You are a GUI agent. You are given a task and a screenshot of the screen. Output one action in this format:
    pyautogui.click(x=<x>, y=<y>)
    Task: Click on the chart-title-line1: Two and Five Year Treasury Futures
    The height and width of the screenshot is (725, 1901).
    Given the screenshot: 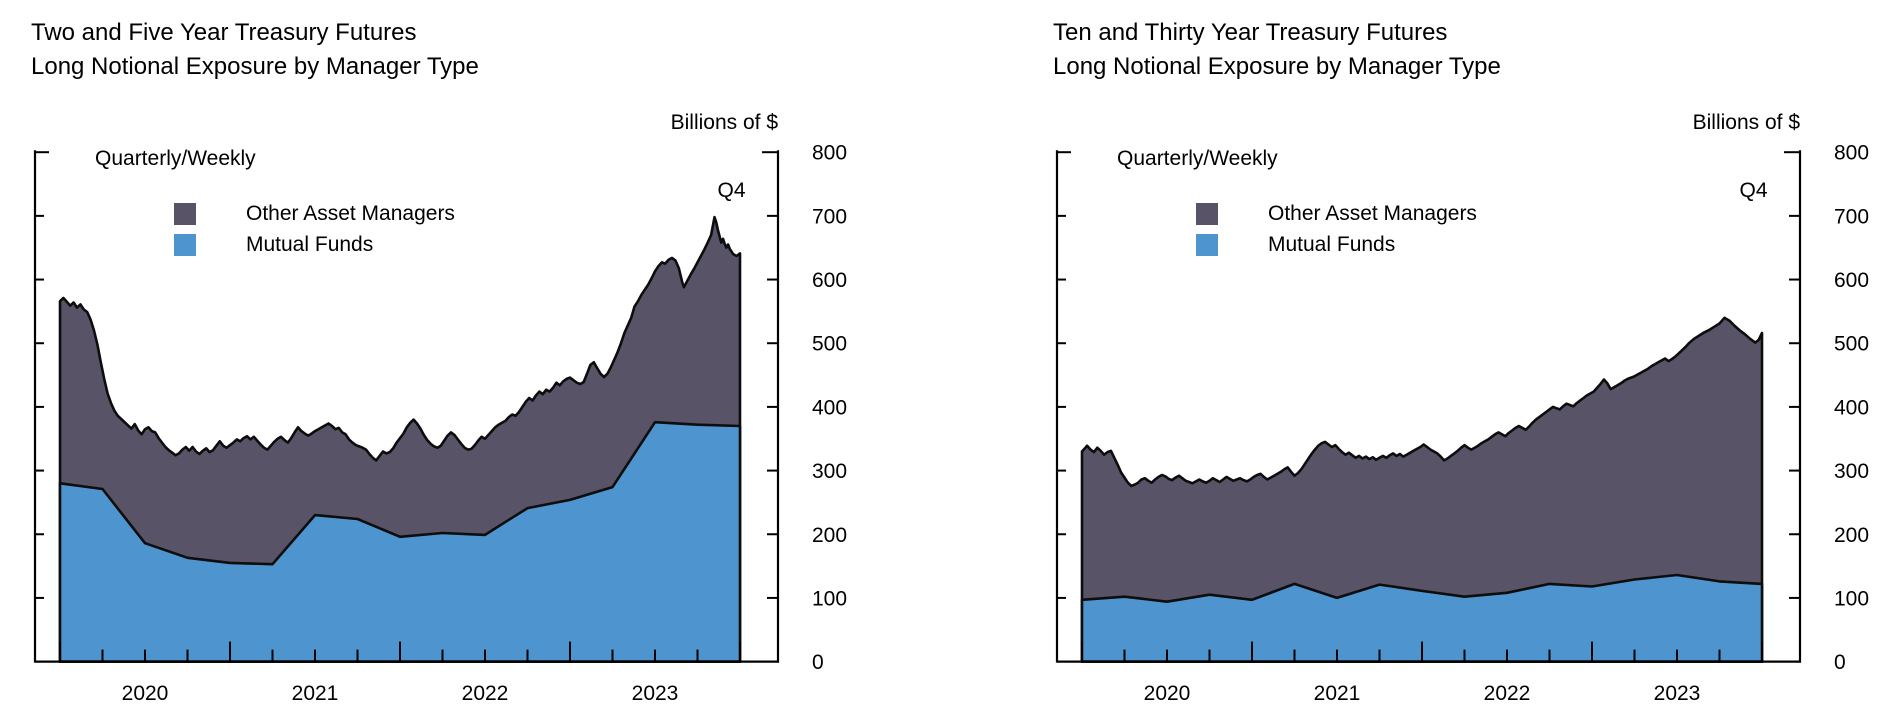 What is the action you would take?
    pyautogui.click(x=224, y=32)
    